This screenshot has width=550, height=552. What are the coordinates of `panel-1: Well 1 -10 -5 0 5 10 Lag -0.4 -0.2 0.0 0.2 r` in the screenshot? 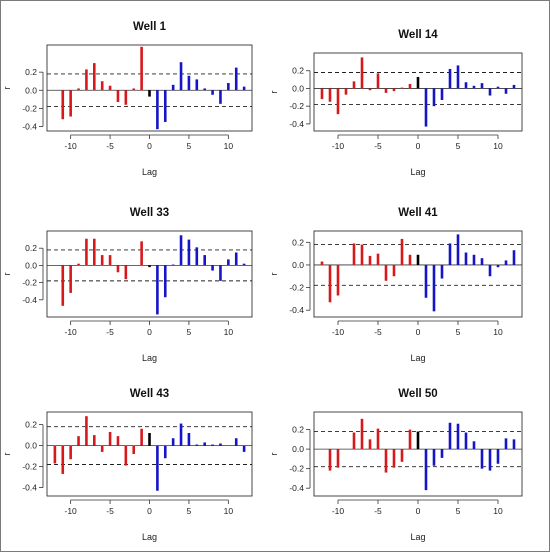 It's located at (127, 99).